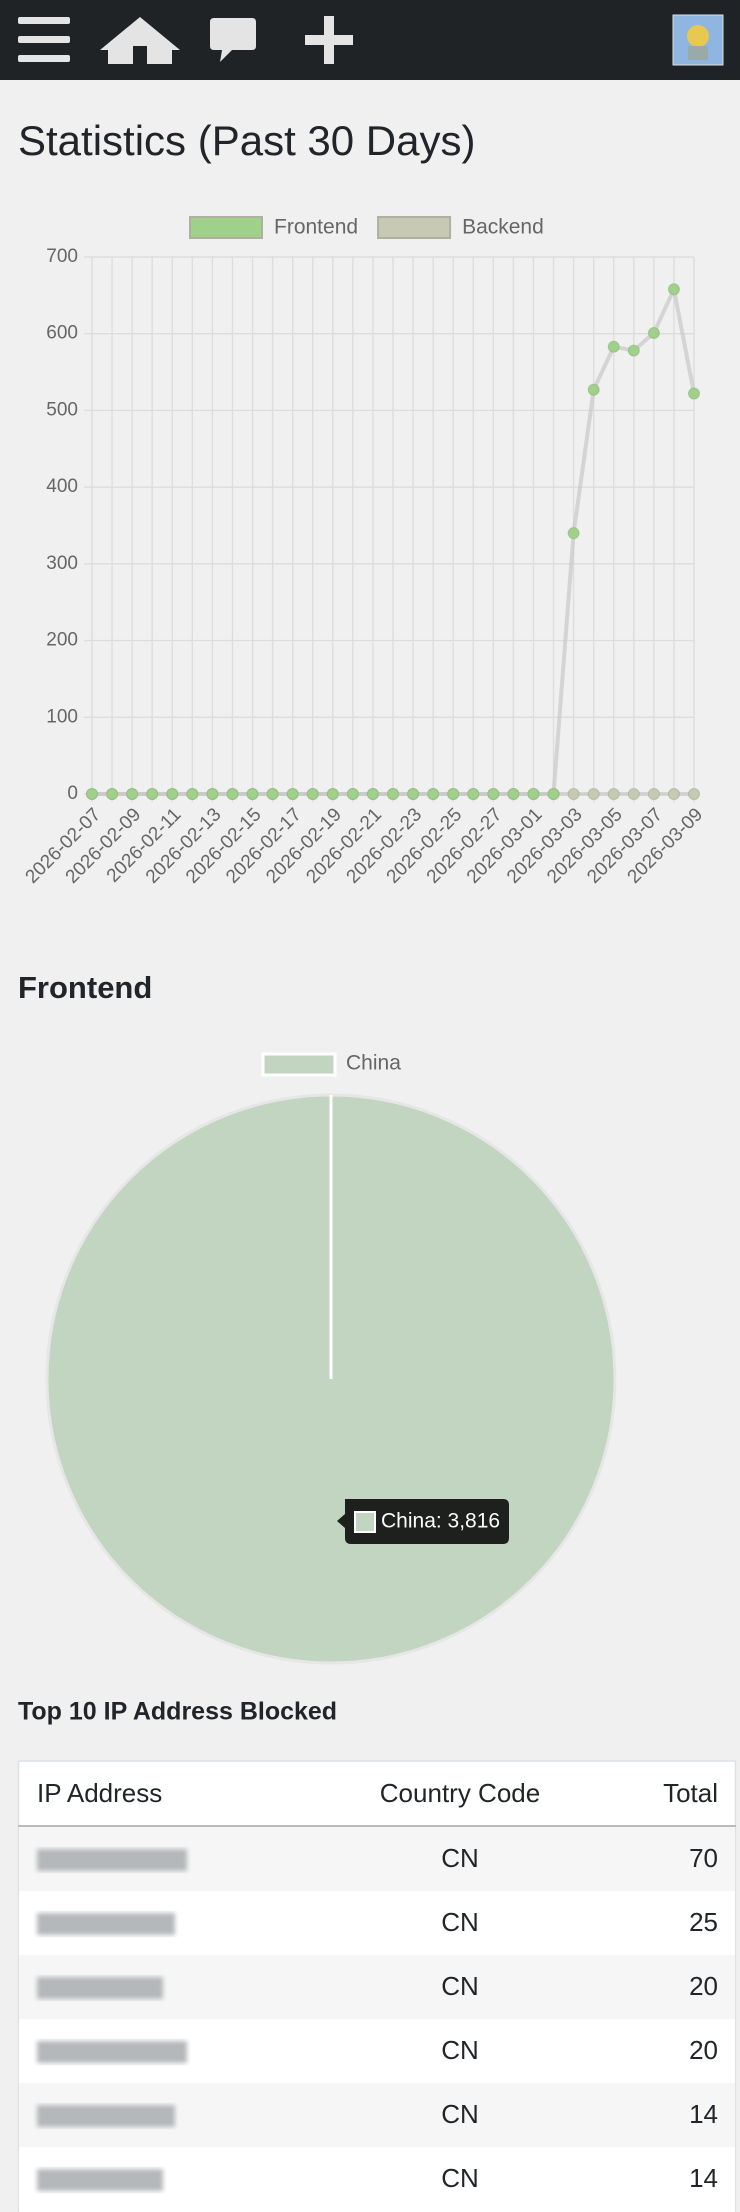 This screenshot has width=740, height=2212. I want to click on table-cell: 25, so click(703, 1922).